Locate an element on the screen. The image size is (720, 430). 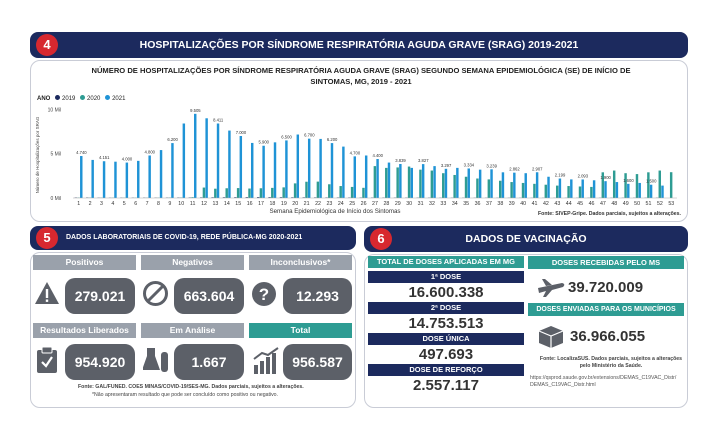
x-tick-label: 31 is located at coordinates (421, 204).